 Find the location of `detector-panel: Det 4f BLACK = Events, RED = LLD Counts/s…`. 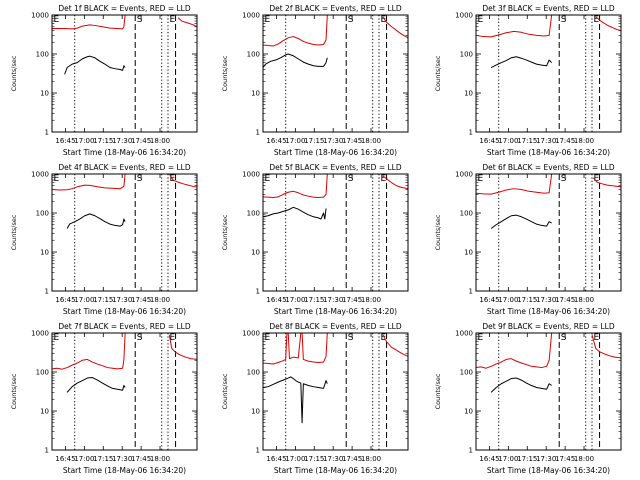

detector-panel: Det 4f BLACK = Events, RED = LLD Counts/s… is located at coordinates (104, 239).